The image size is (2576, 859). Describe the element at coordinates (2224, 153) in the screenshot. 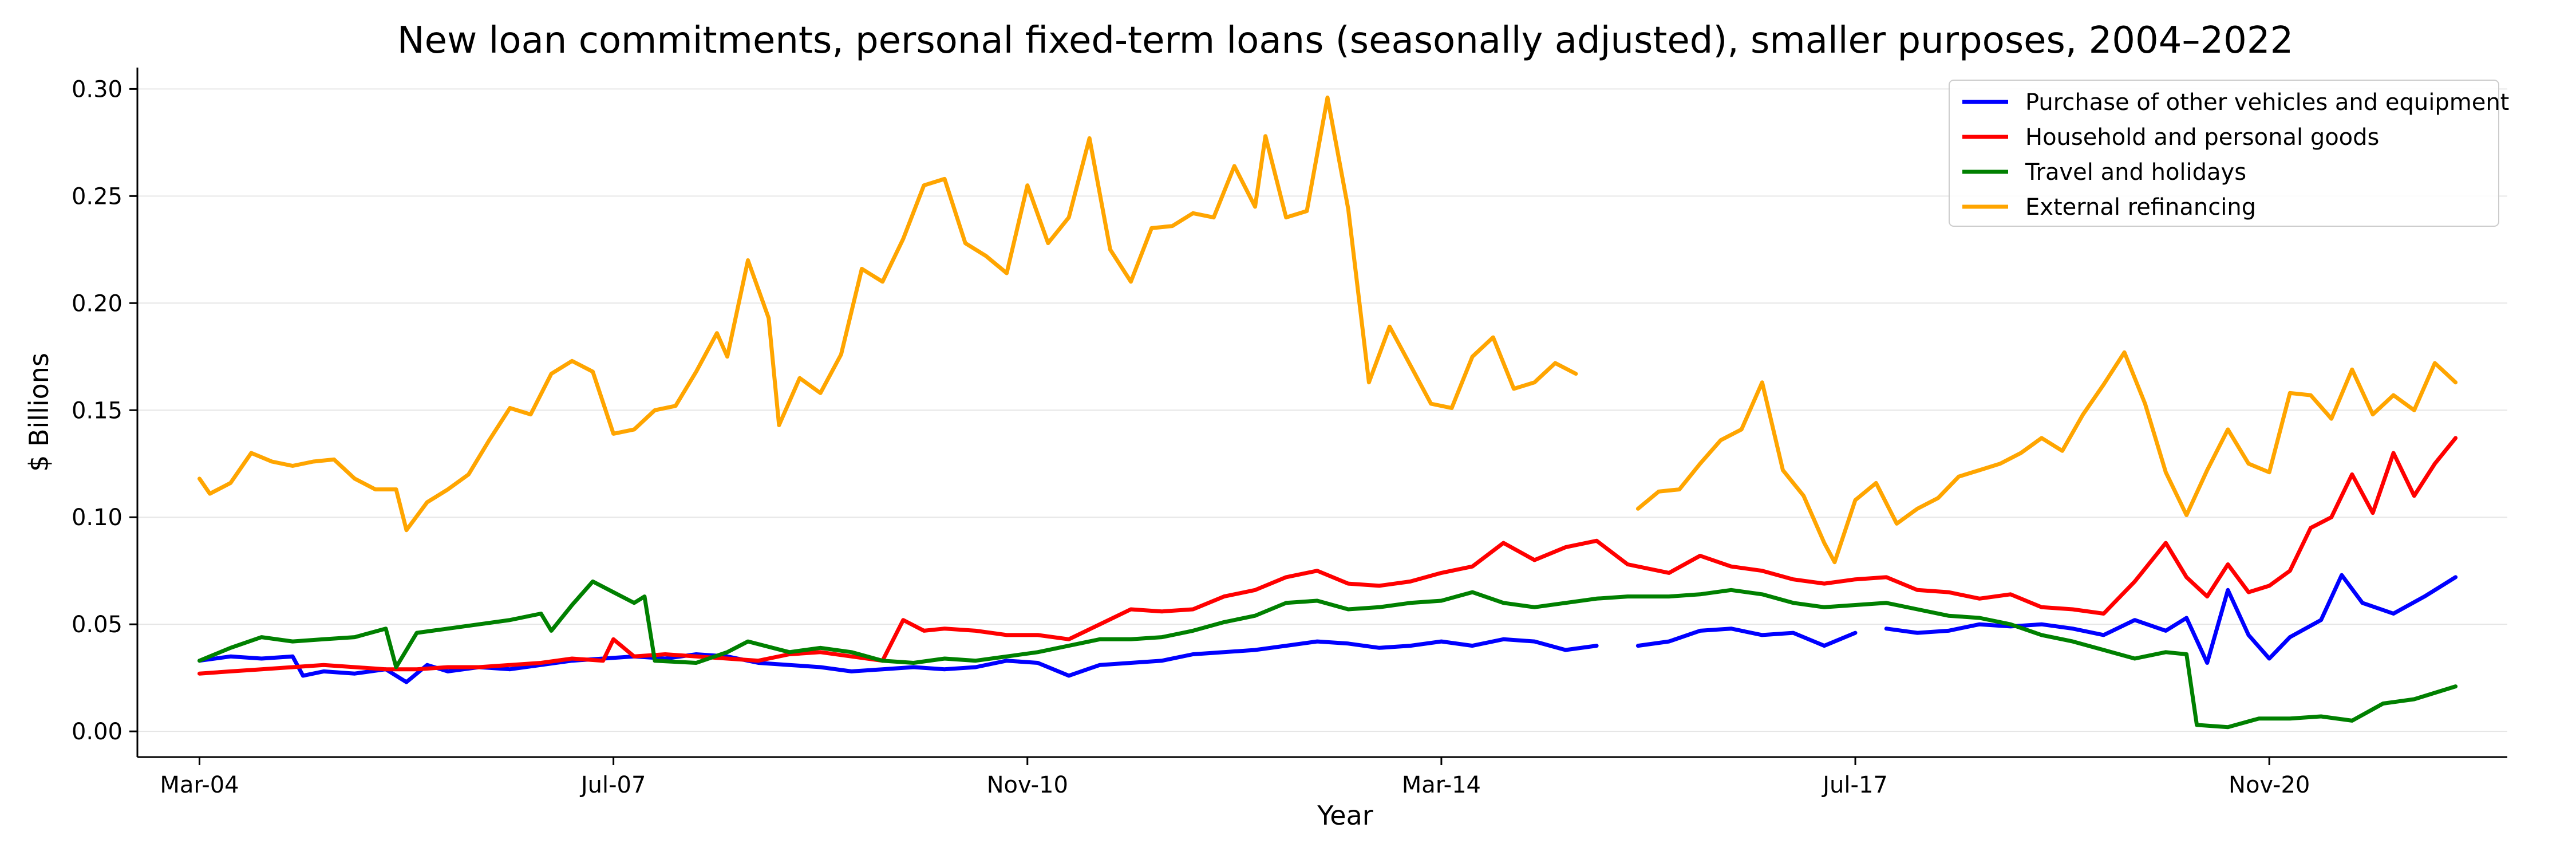

I see `legend-box` at that location.